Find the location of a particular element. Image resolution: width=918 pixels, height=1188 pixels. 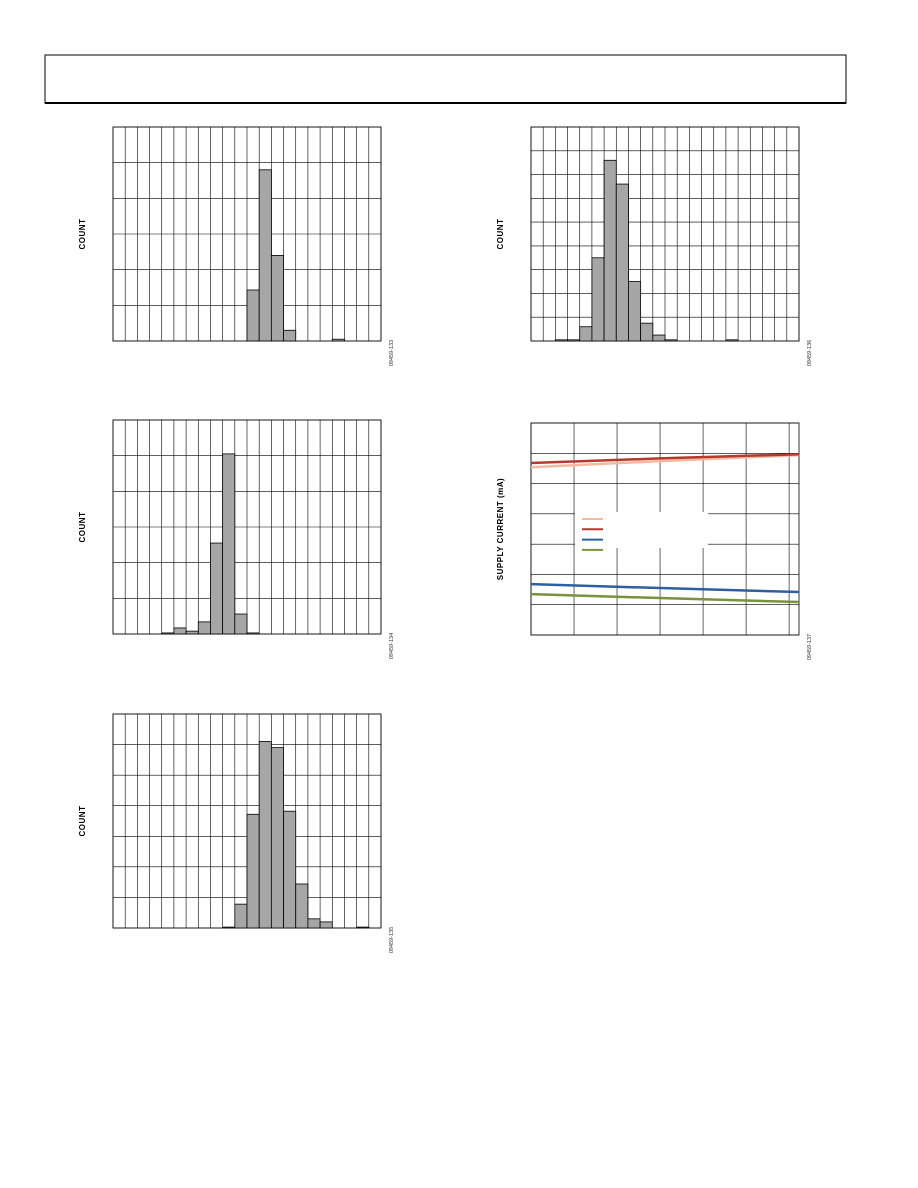

plot-frame is located at coordinates (665, 529).